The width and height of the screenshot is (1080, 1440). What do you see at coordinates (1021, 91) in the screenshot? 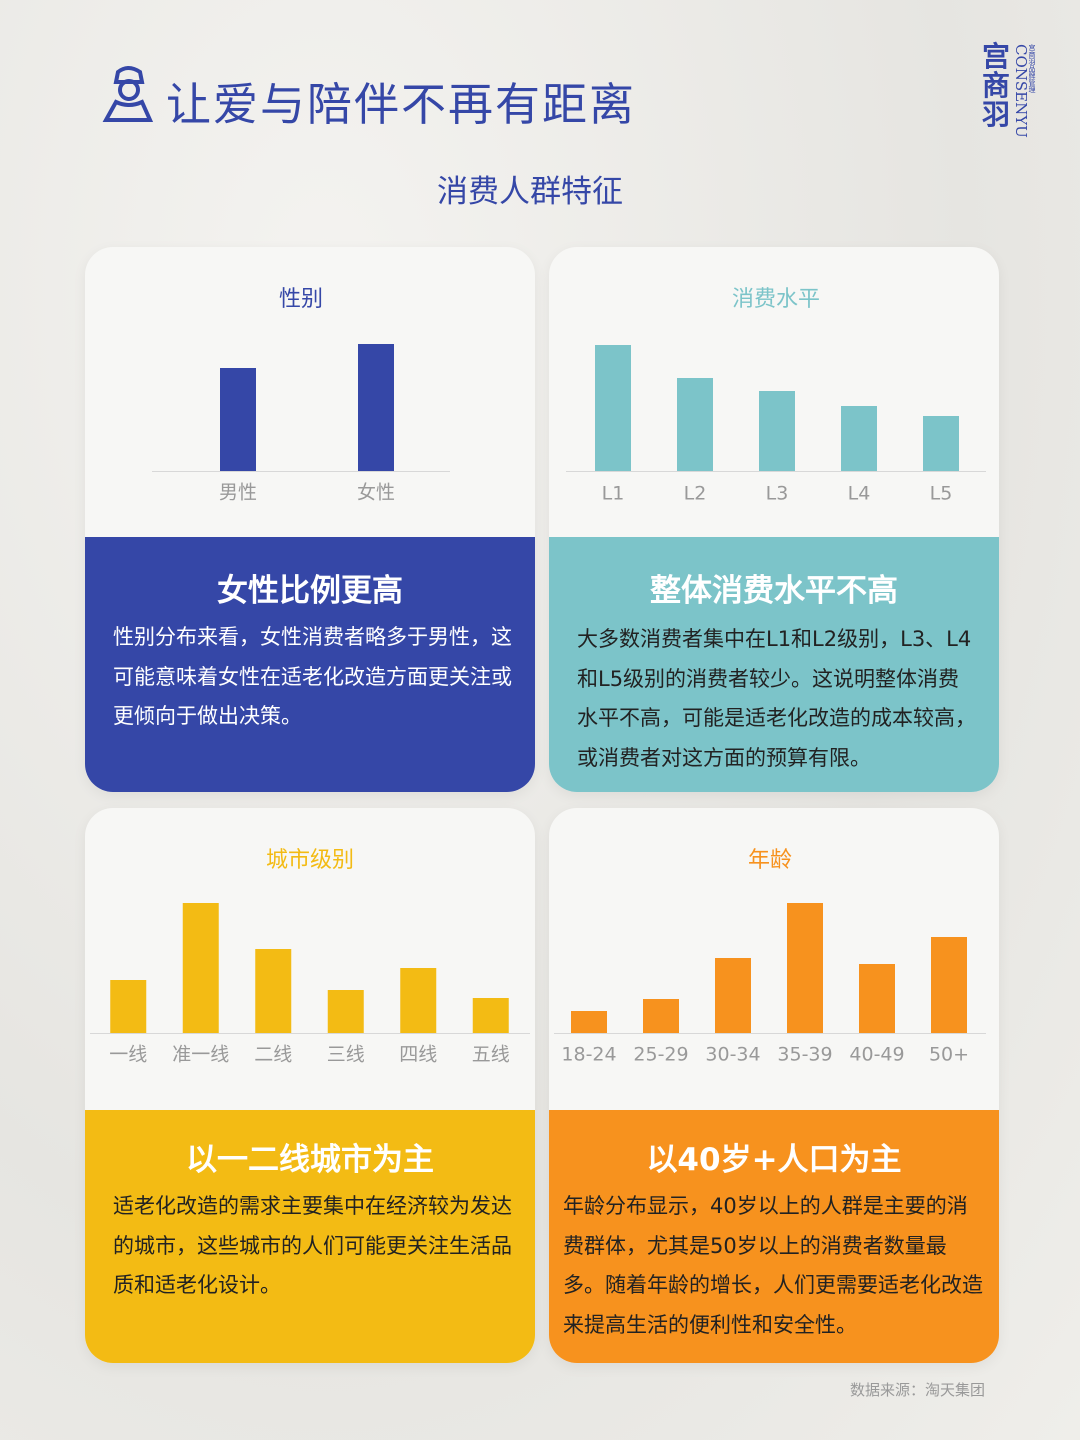
I see `brand-en: CONSENYU` at bounding box center [1021, 91].